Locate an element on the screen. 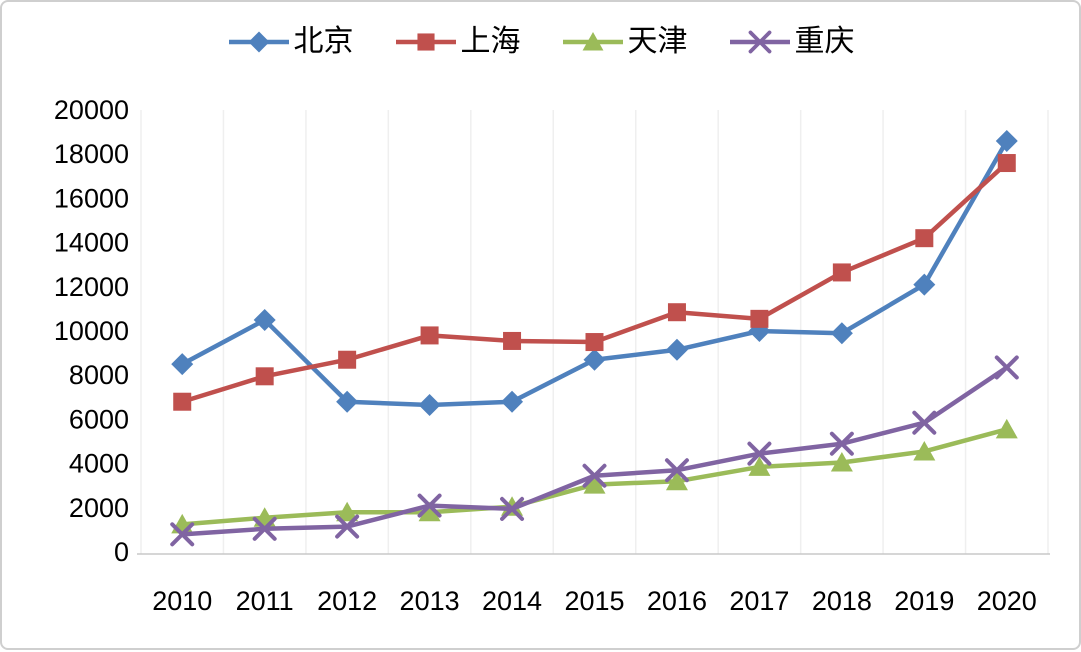  x-axis-tick-label: 2017 is located at coordinates (759, 601).